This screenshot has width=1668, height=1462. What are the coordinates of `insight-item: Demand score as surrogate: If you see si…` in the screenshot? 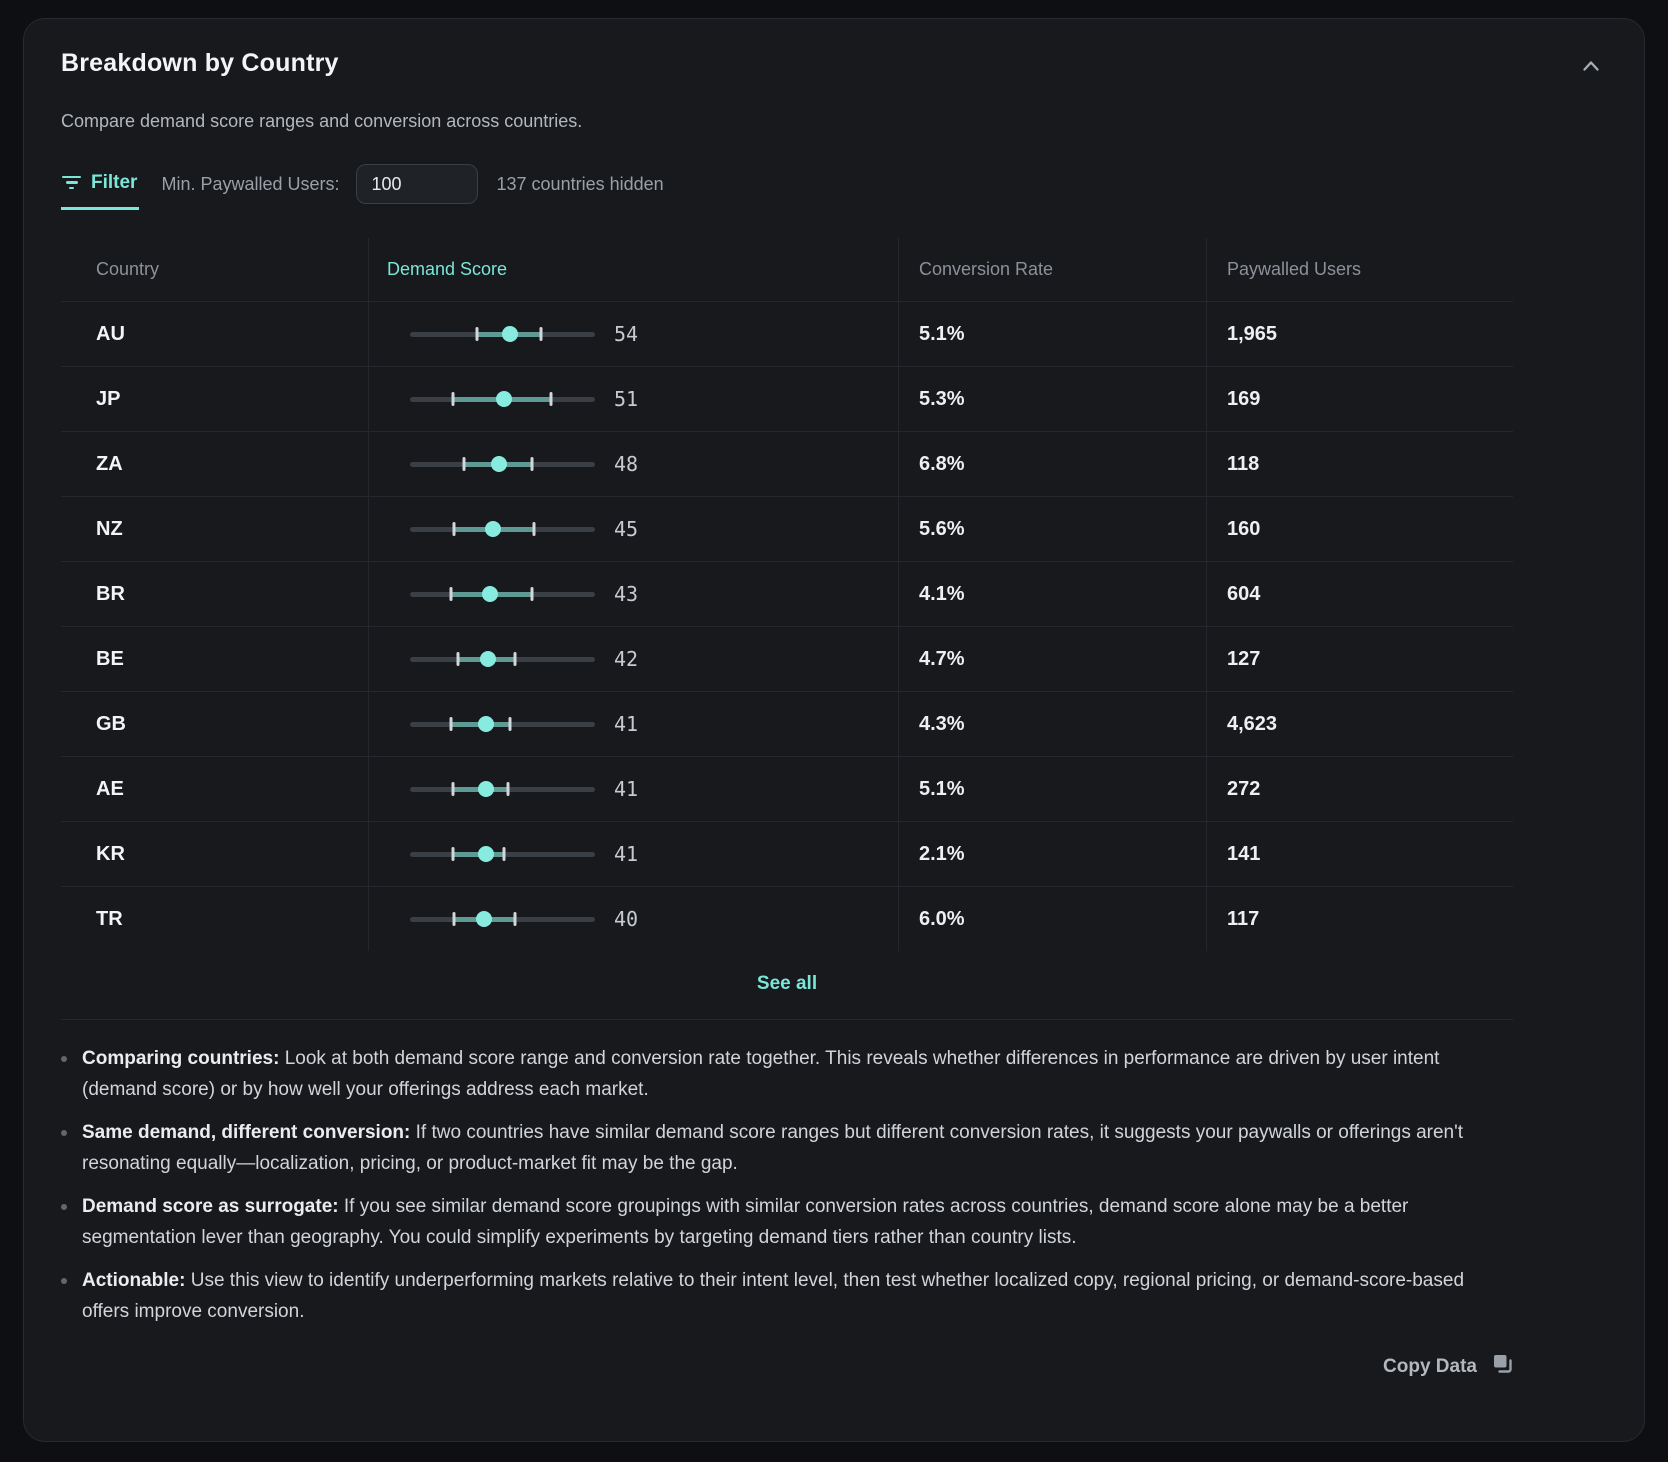 It's located at (787, 1222).